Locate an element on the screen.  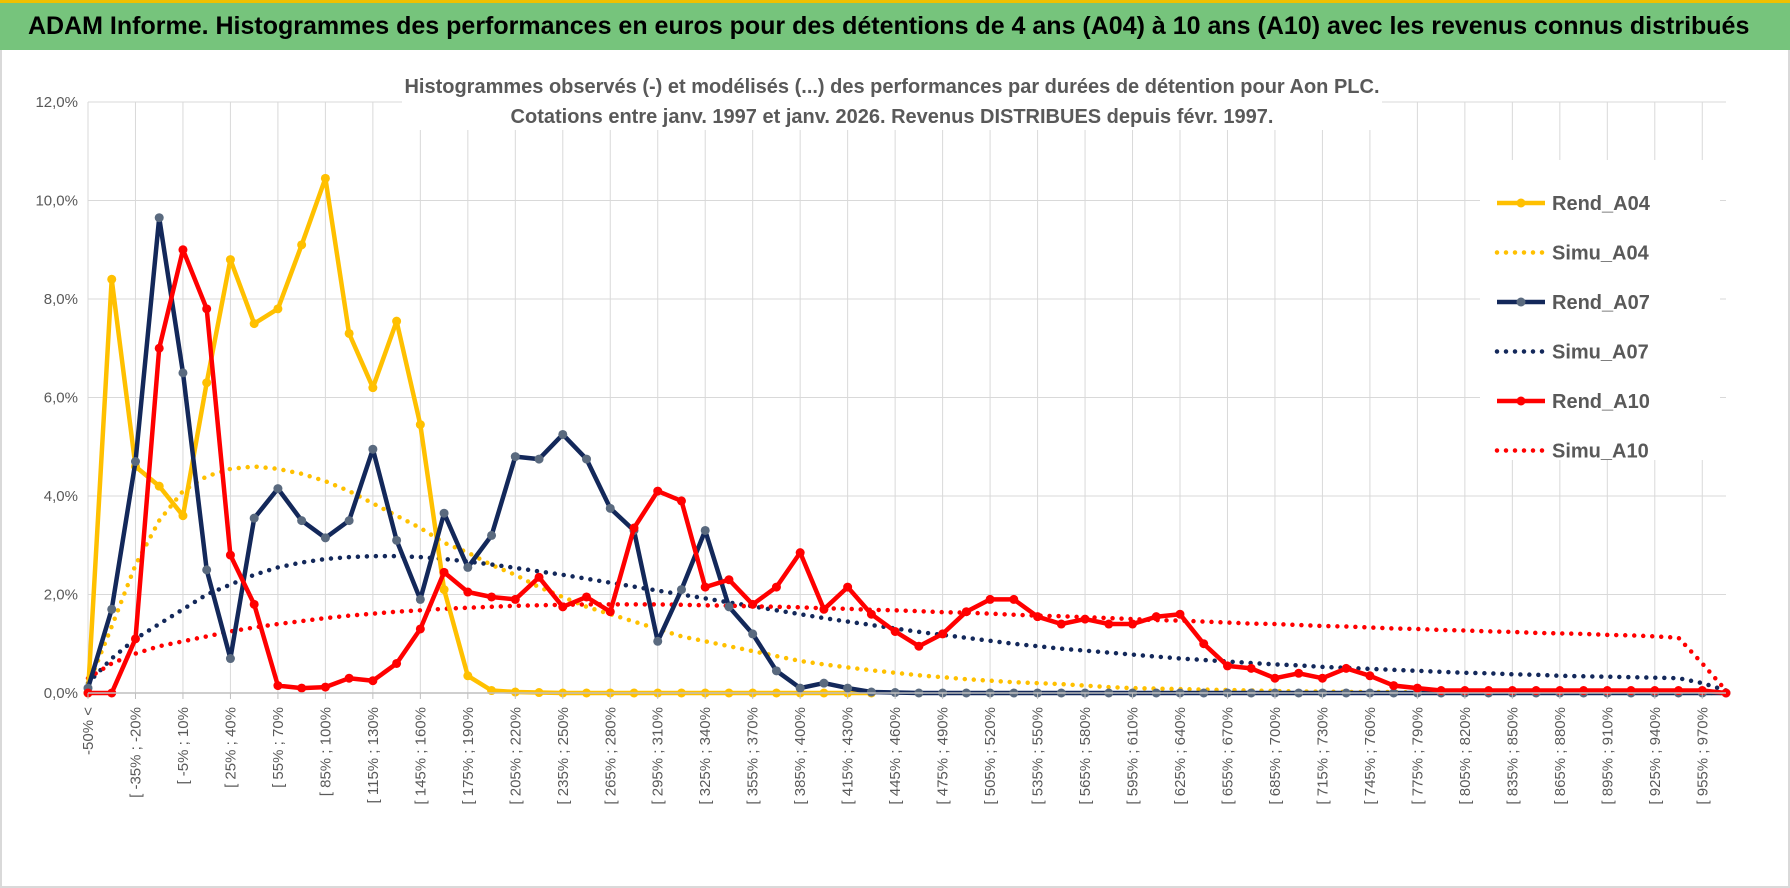
y-tick-label: 12,0% is located at coordinates (56, 102).